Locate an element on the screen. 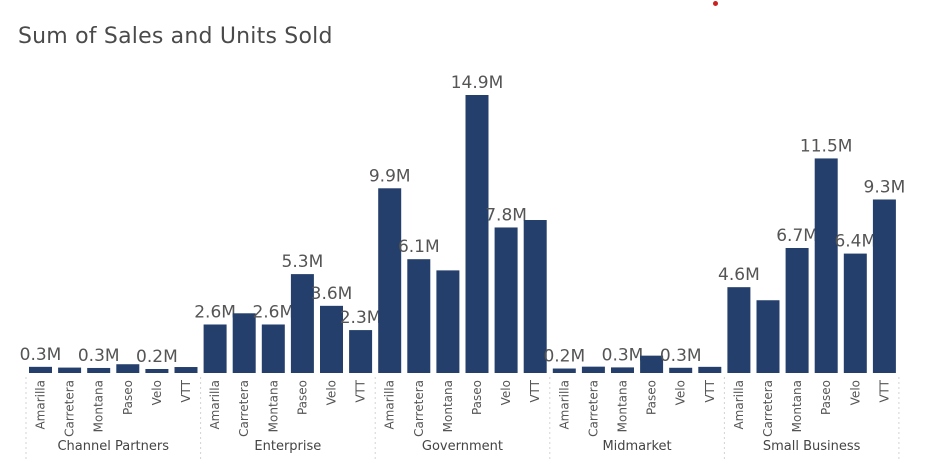 The width and height of the screenshot is (925, 470). data-label: 3.6M is located at coordinates (332, 294).